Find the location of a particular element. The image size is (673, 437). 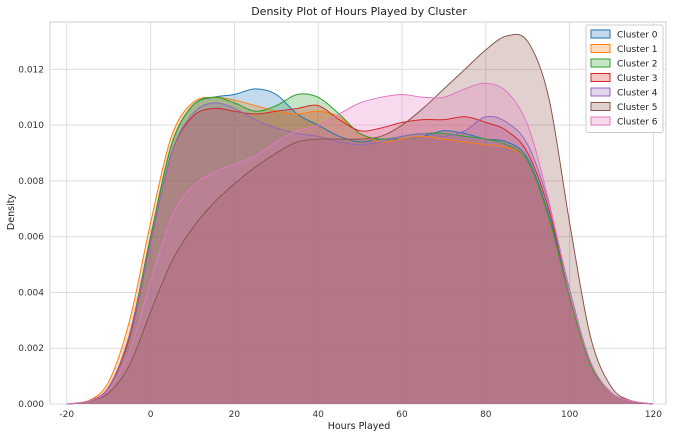

x-tick-label: 20 is located at coordinates (235, 415).